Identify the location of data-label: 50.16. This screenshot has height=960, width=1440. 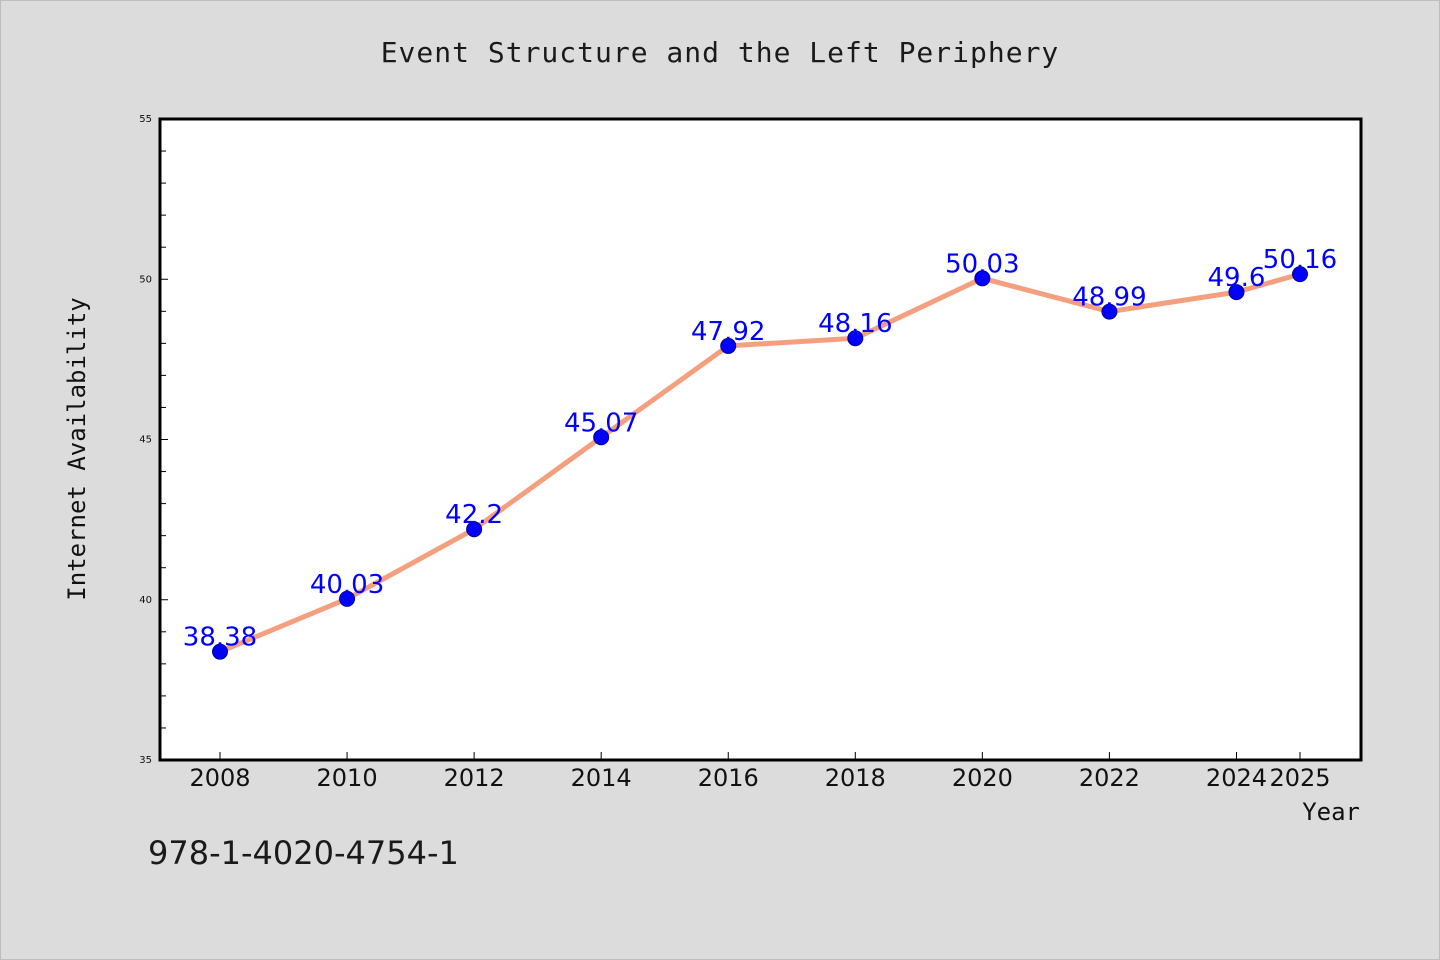
(1300, 260).